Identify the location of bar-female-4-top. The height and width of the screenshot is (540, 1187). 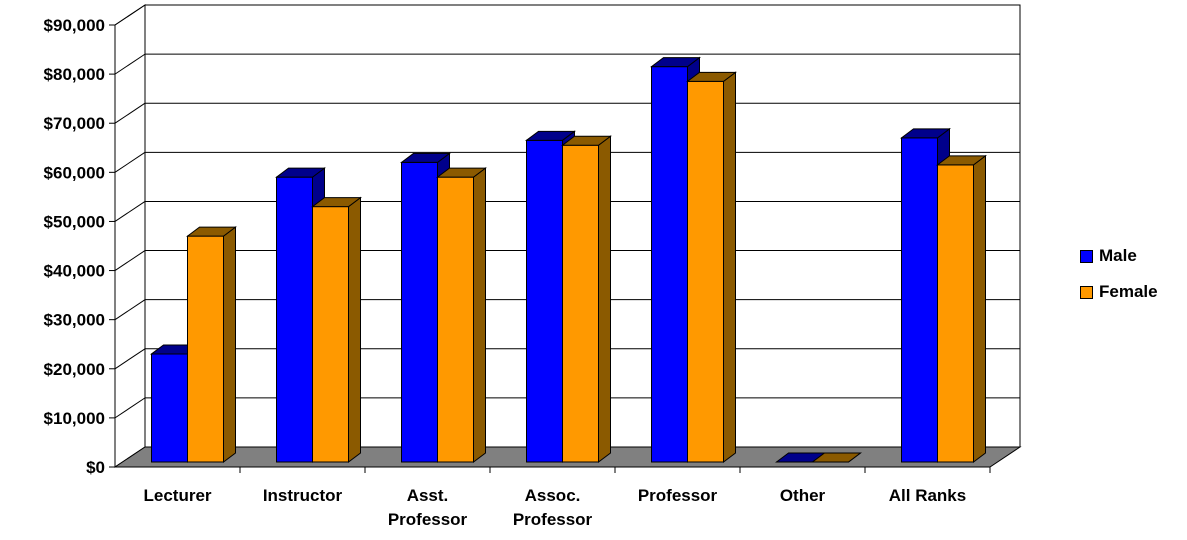
(711, 76).